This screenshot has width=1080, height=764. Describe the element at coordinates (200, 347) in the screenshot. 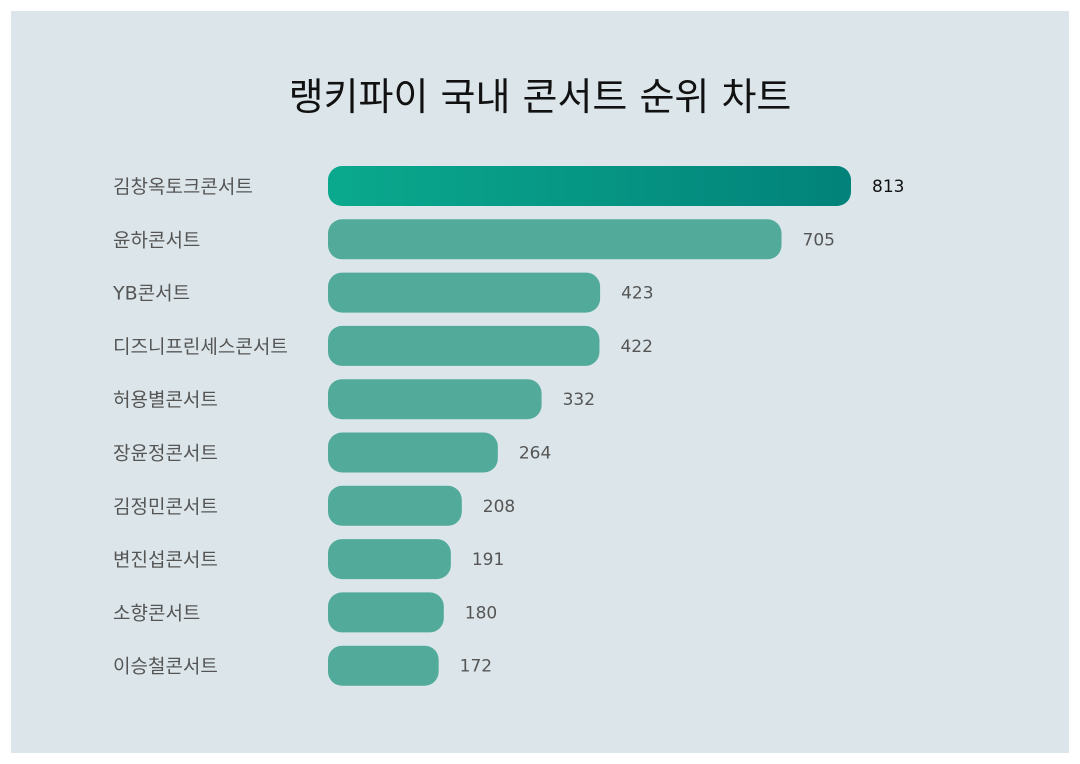

I see `category-label: 디즈니프린세스콘서트` at that location.